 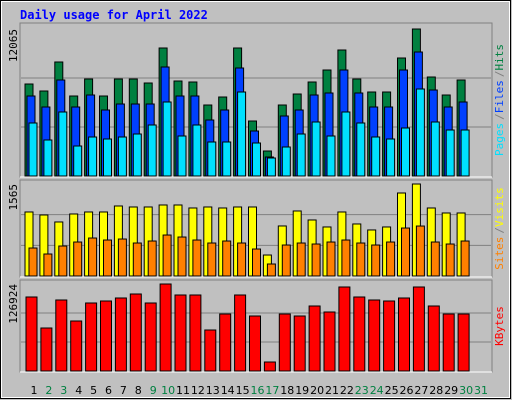 I want to click on legend-entry: Files, so click(x=499, y=96).